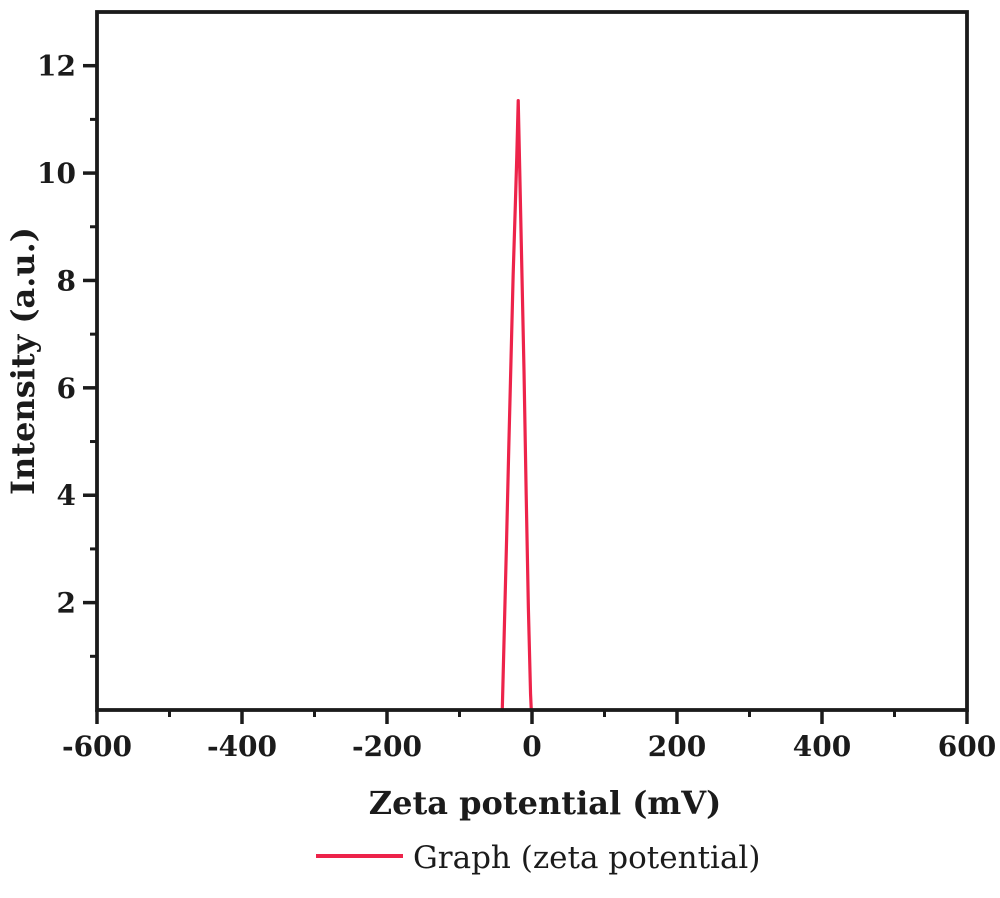 The height and width of the screenshot is (898, 1000). What do you see at coordinates (66, 280) in the screenshot?
I see `y-tick-label: 8` at bounding box center [66, 280].